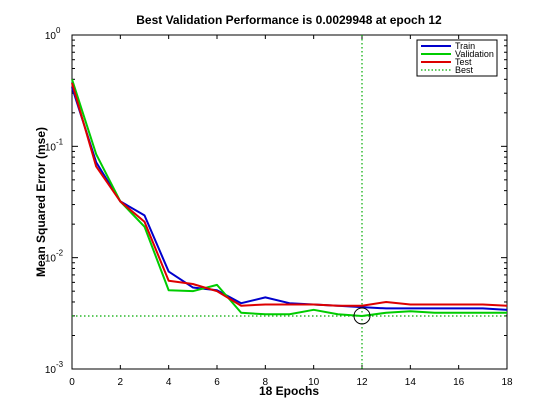 This screenshot has width=560, height=420. I want to click on y-tick-exponent: -2, so click(60, 253).